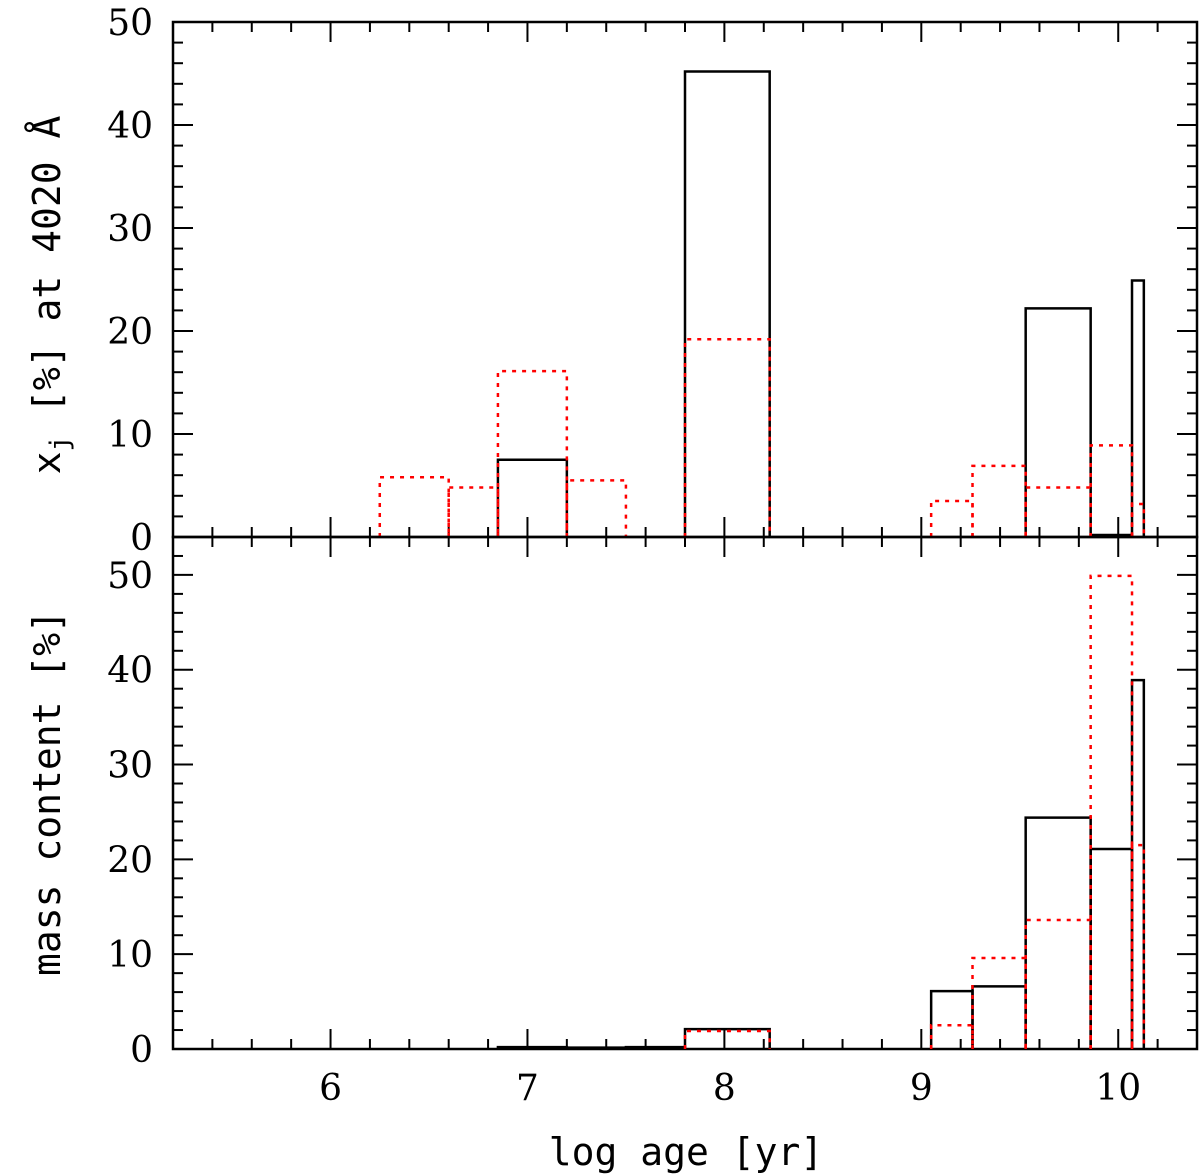 The height and width of the screenshot is (1175, 1200). Describe the element at coordinates (130, 955) in the screenshot. I see `bottom-y-tick-label: 10` at that location.